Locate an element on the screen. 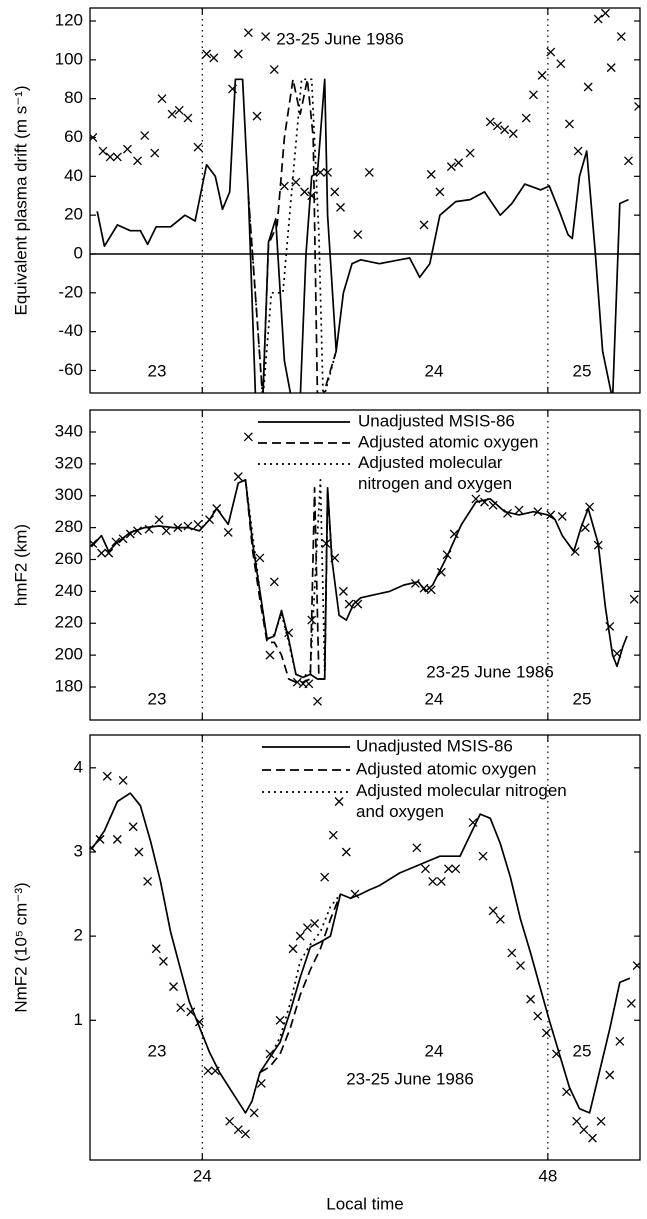  y-tick-label: -60 is located at coordinates (70, 369).